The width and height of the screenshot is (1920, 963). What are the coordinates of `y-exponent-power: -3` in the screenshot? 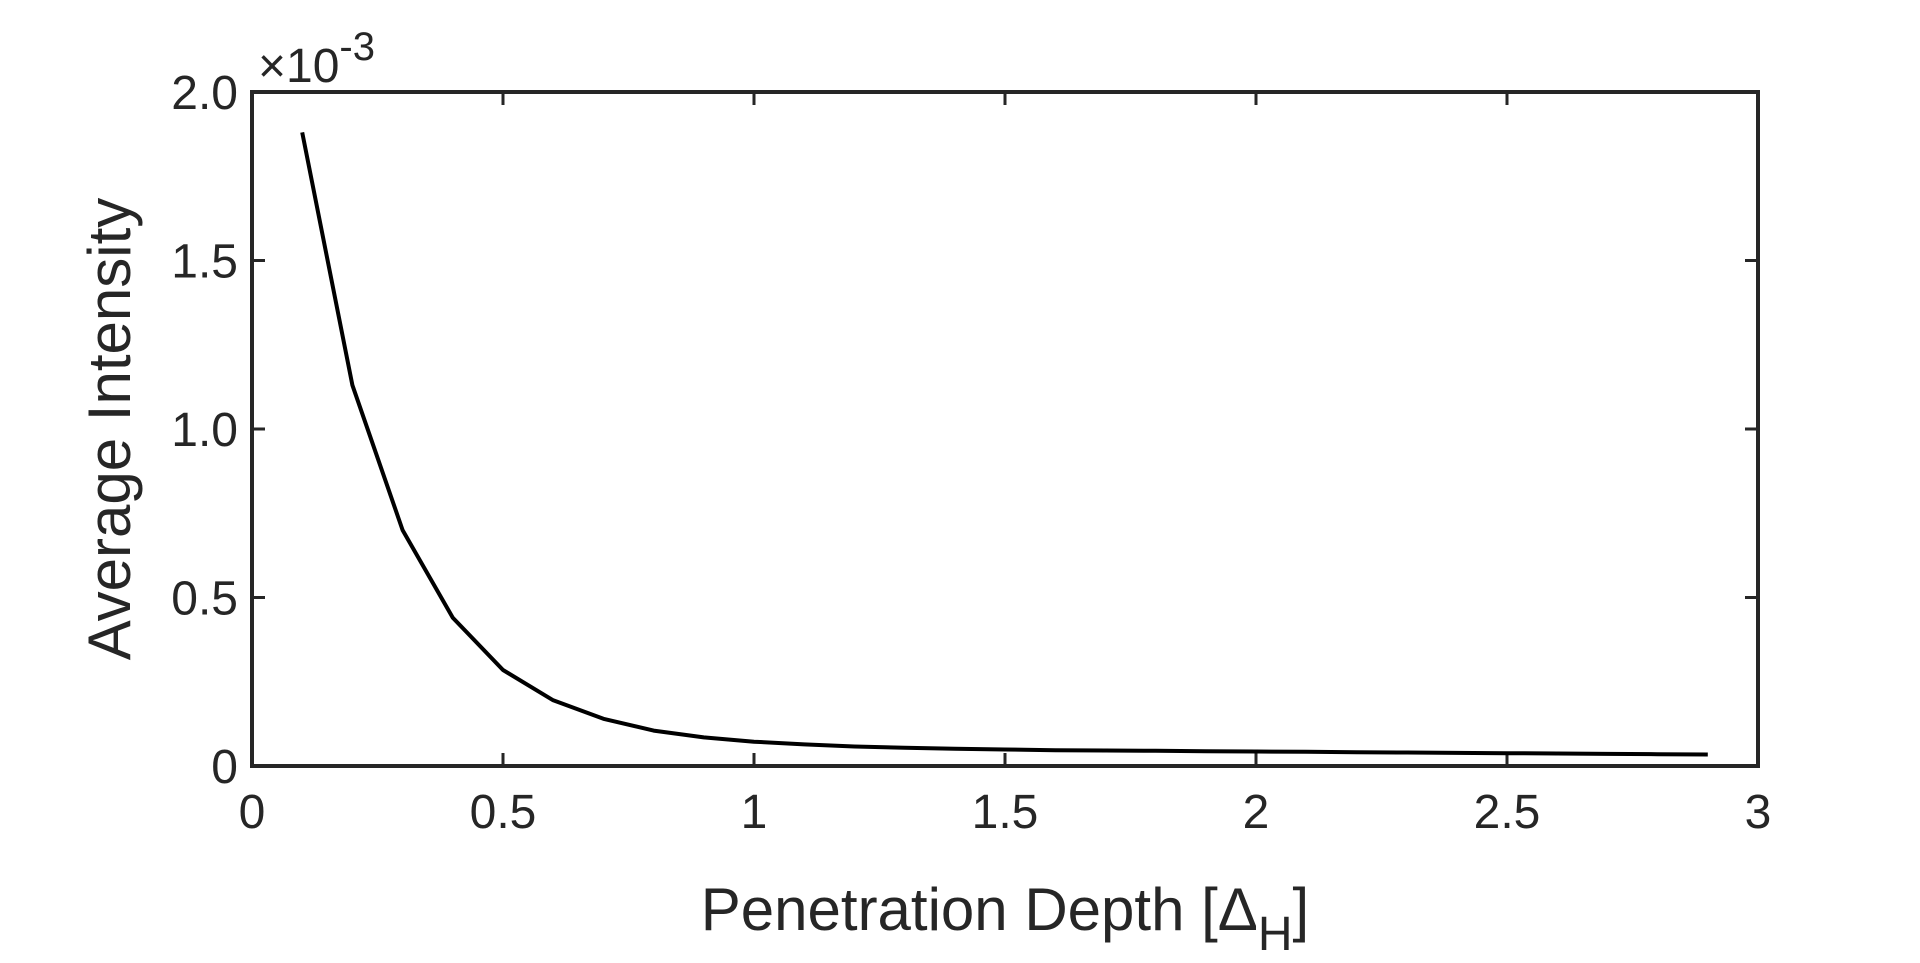 It's located at (357, 47).